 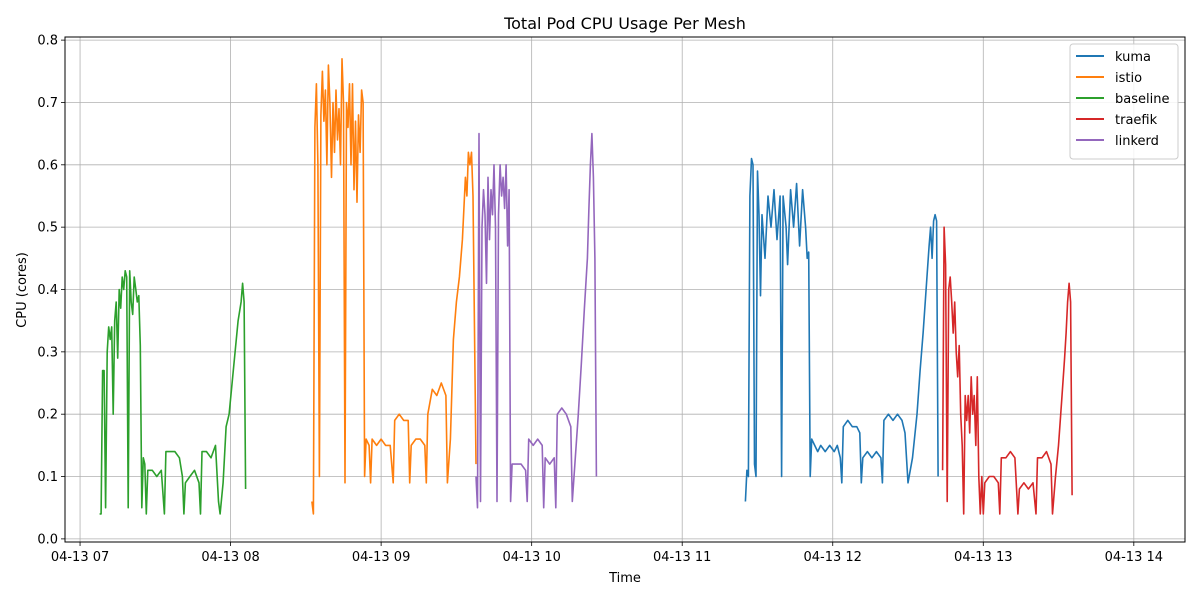 What do you see at coordinates (1136, 120) in the screenshot?
I see `legend-label-traefik: traefik` at bounding box center [1136, 120].